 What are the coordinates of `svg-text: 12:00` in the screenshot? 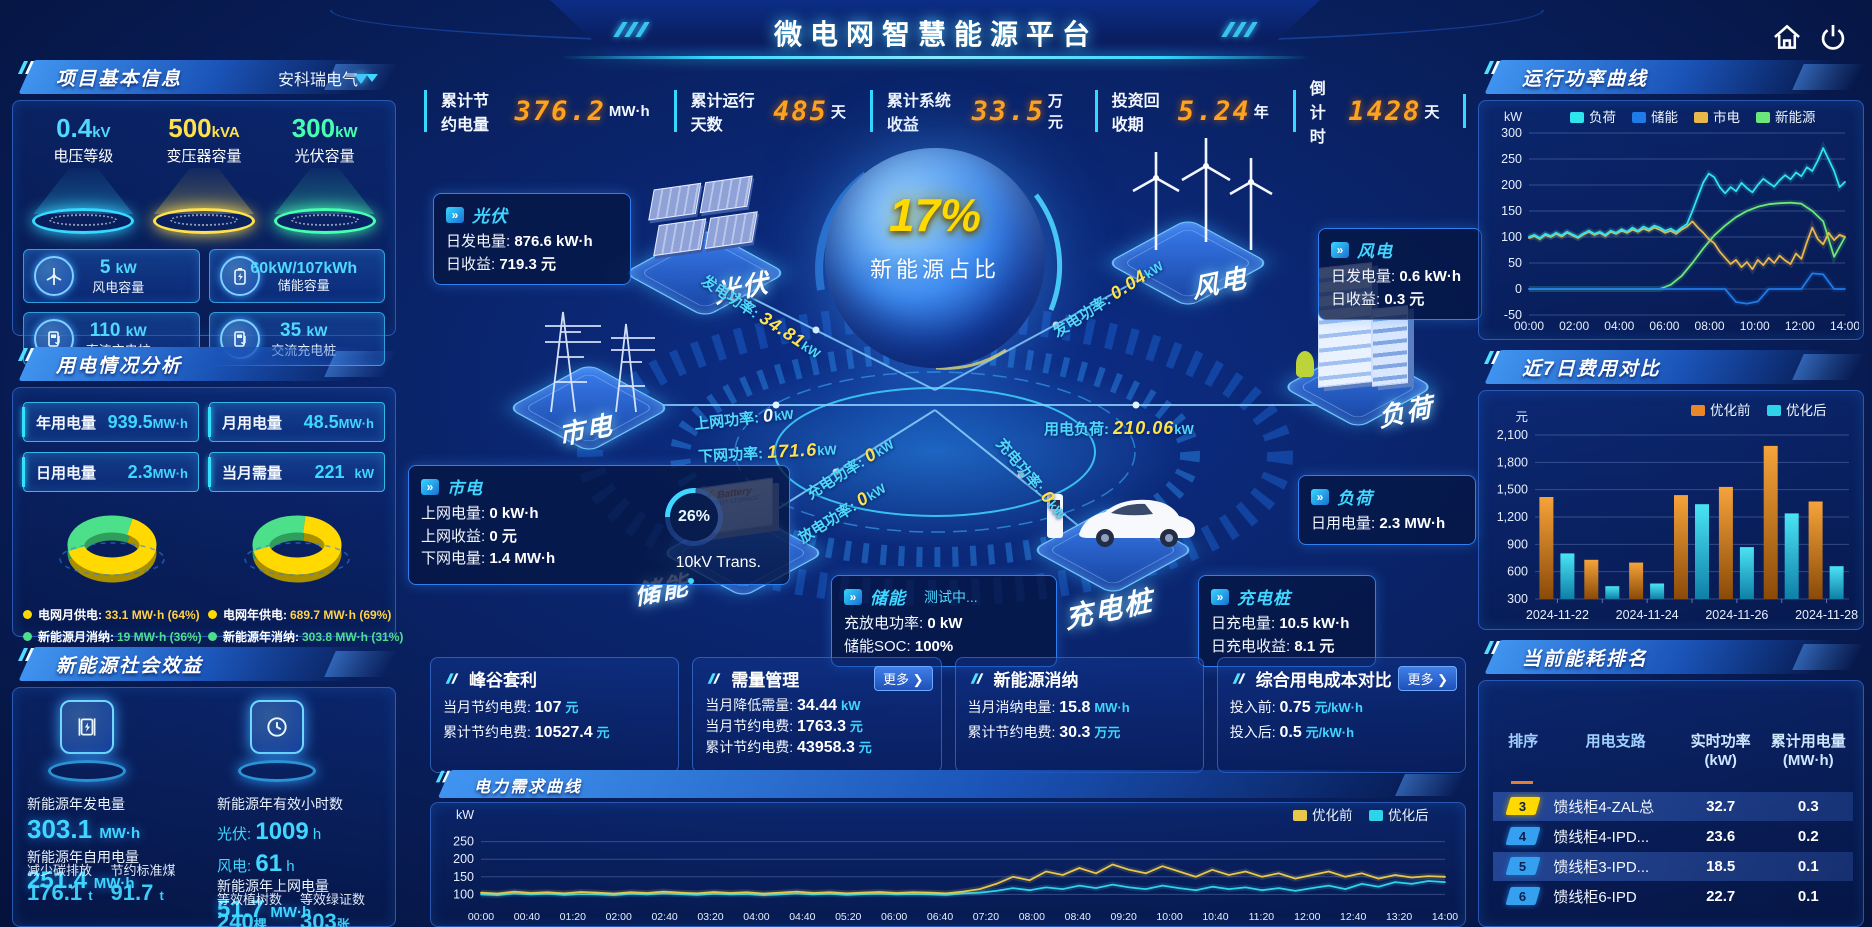 It's located at (1800, 326).